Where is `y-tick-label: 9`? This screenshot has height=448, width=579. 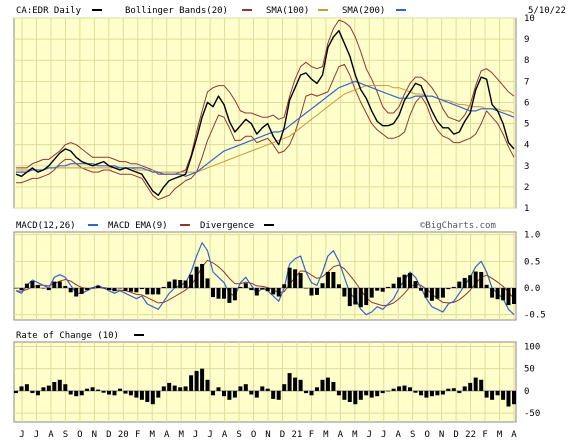
y-tick-label: 9 is located at coordinates (526, 40).